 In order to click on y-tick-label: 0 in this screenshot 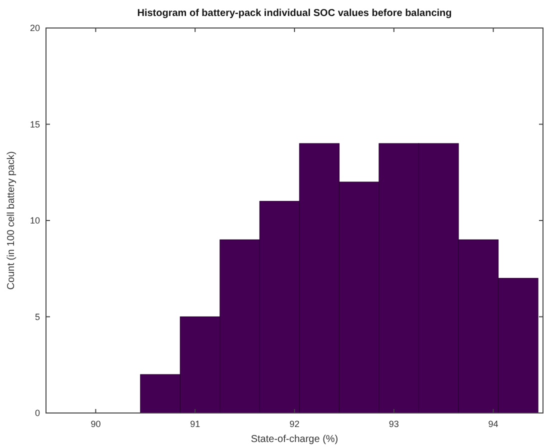, I will do `click(37, 413)`.